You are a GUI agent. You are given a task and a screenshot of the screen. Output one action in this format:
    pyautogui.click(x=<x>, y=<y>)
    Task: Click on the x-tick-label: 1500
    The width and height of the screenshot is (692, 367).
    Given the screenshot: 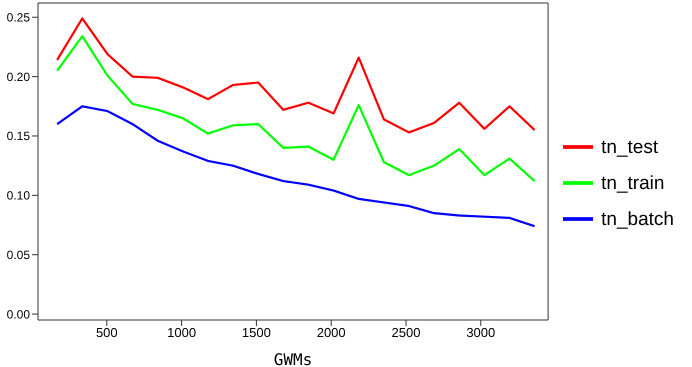 What is the action you would take?
    pyautogui.click(x=256, y=332)
    